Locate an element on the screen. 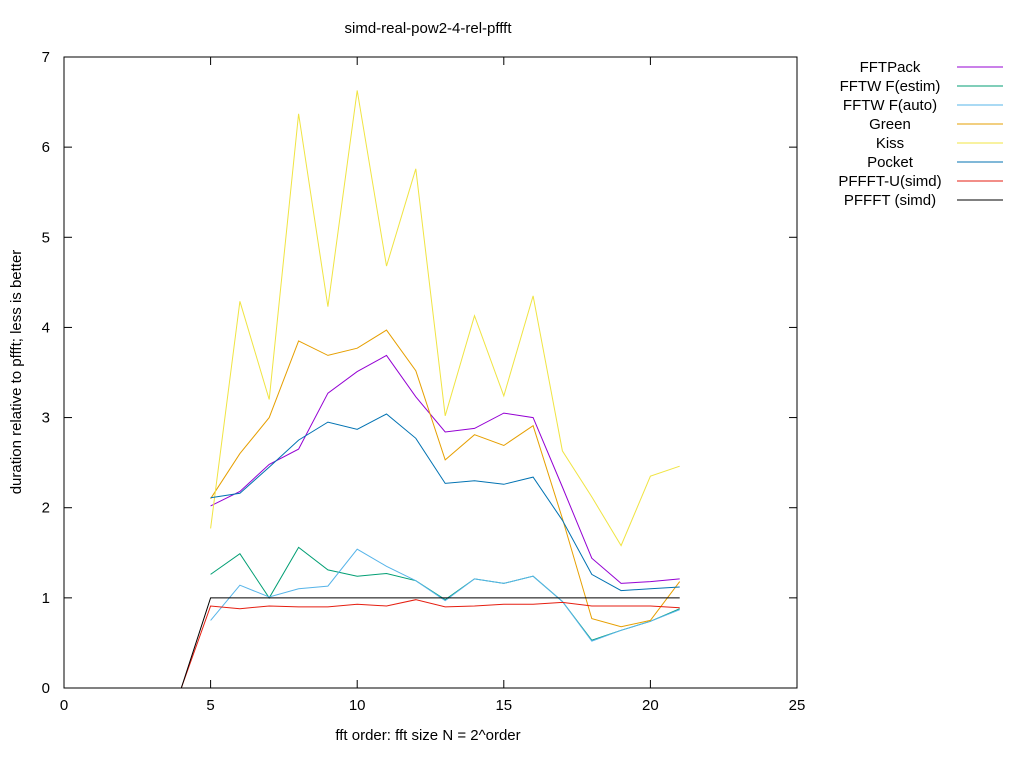  x-tick-label: 0 is located at coordinates (64, 705).